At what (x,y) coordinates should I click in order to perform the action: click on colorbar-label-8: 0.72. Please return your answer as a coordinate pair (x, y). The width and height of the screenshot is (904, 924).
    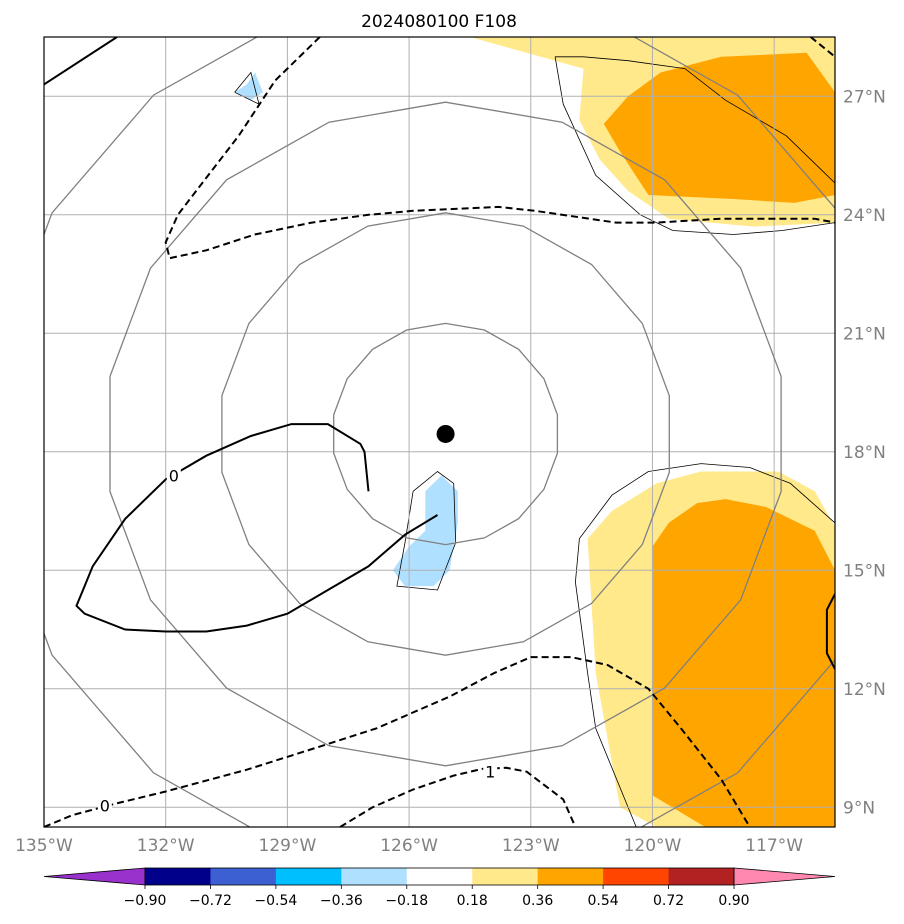
    Looking at the image, I should click on (668, 901).